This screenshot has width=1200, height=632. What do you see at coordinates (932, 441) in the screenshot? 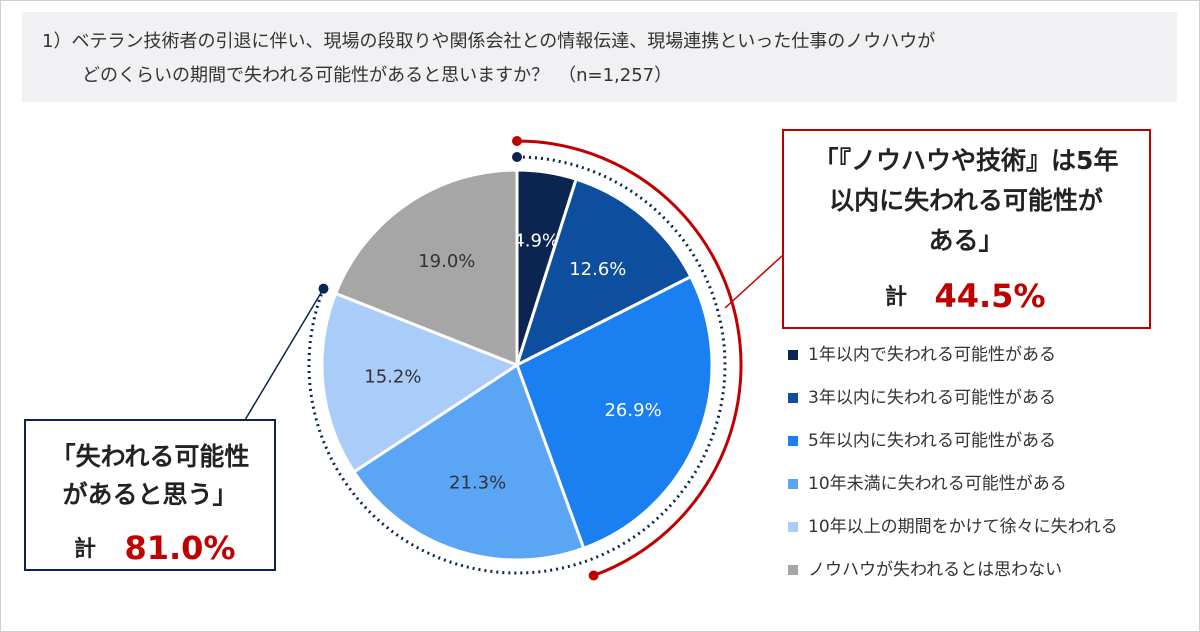
I see `legend-label: 5年以内に失われる可能性がある` at bounding box center [932, 441].